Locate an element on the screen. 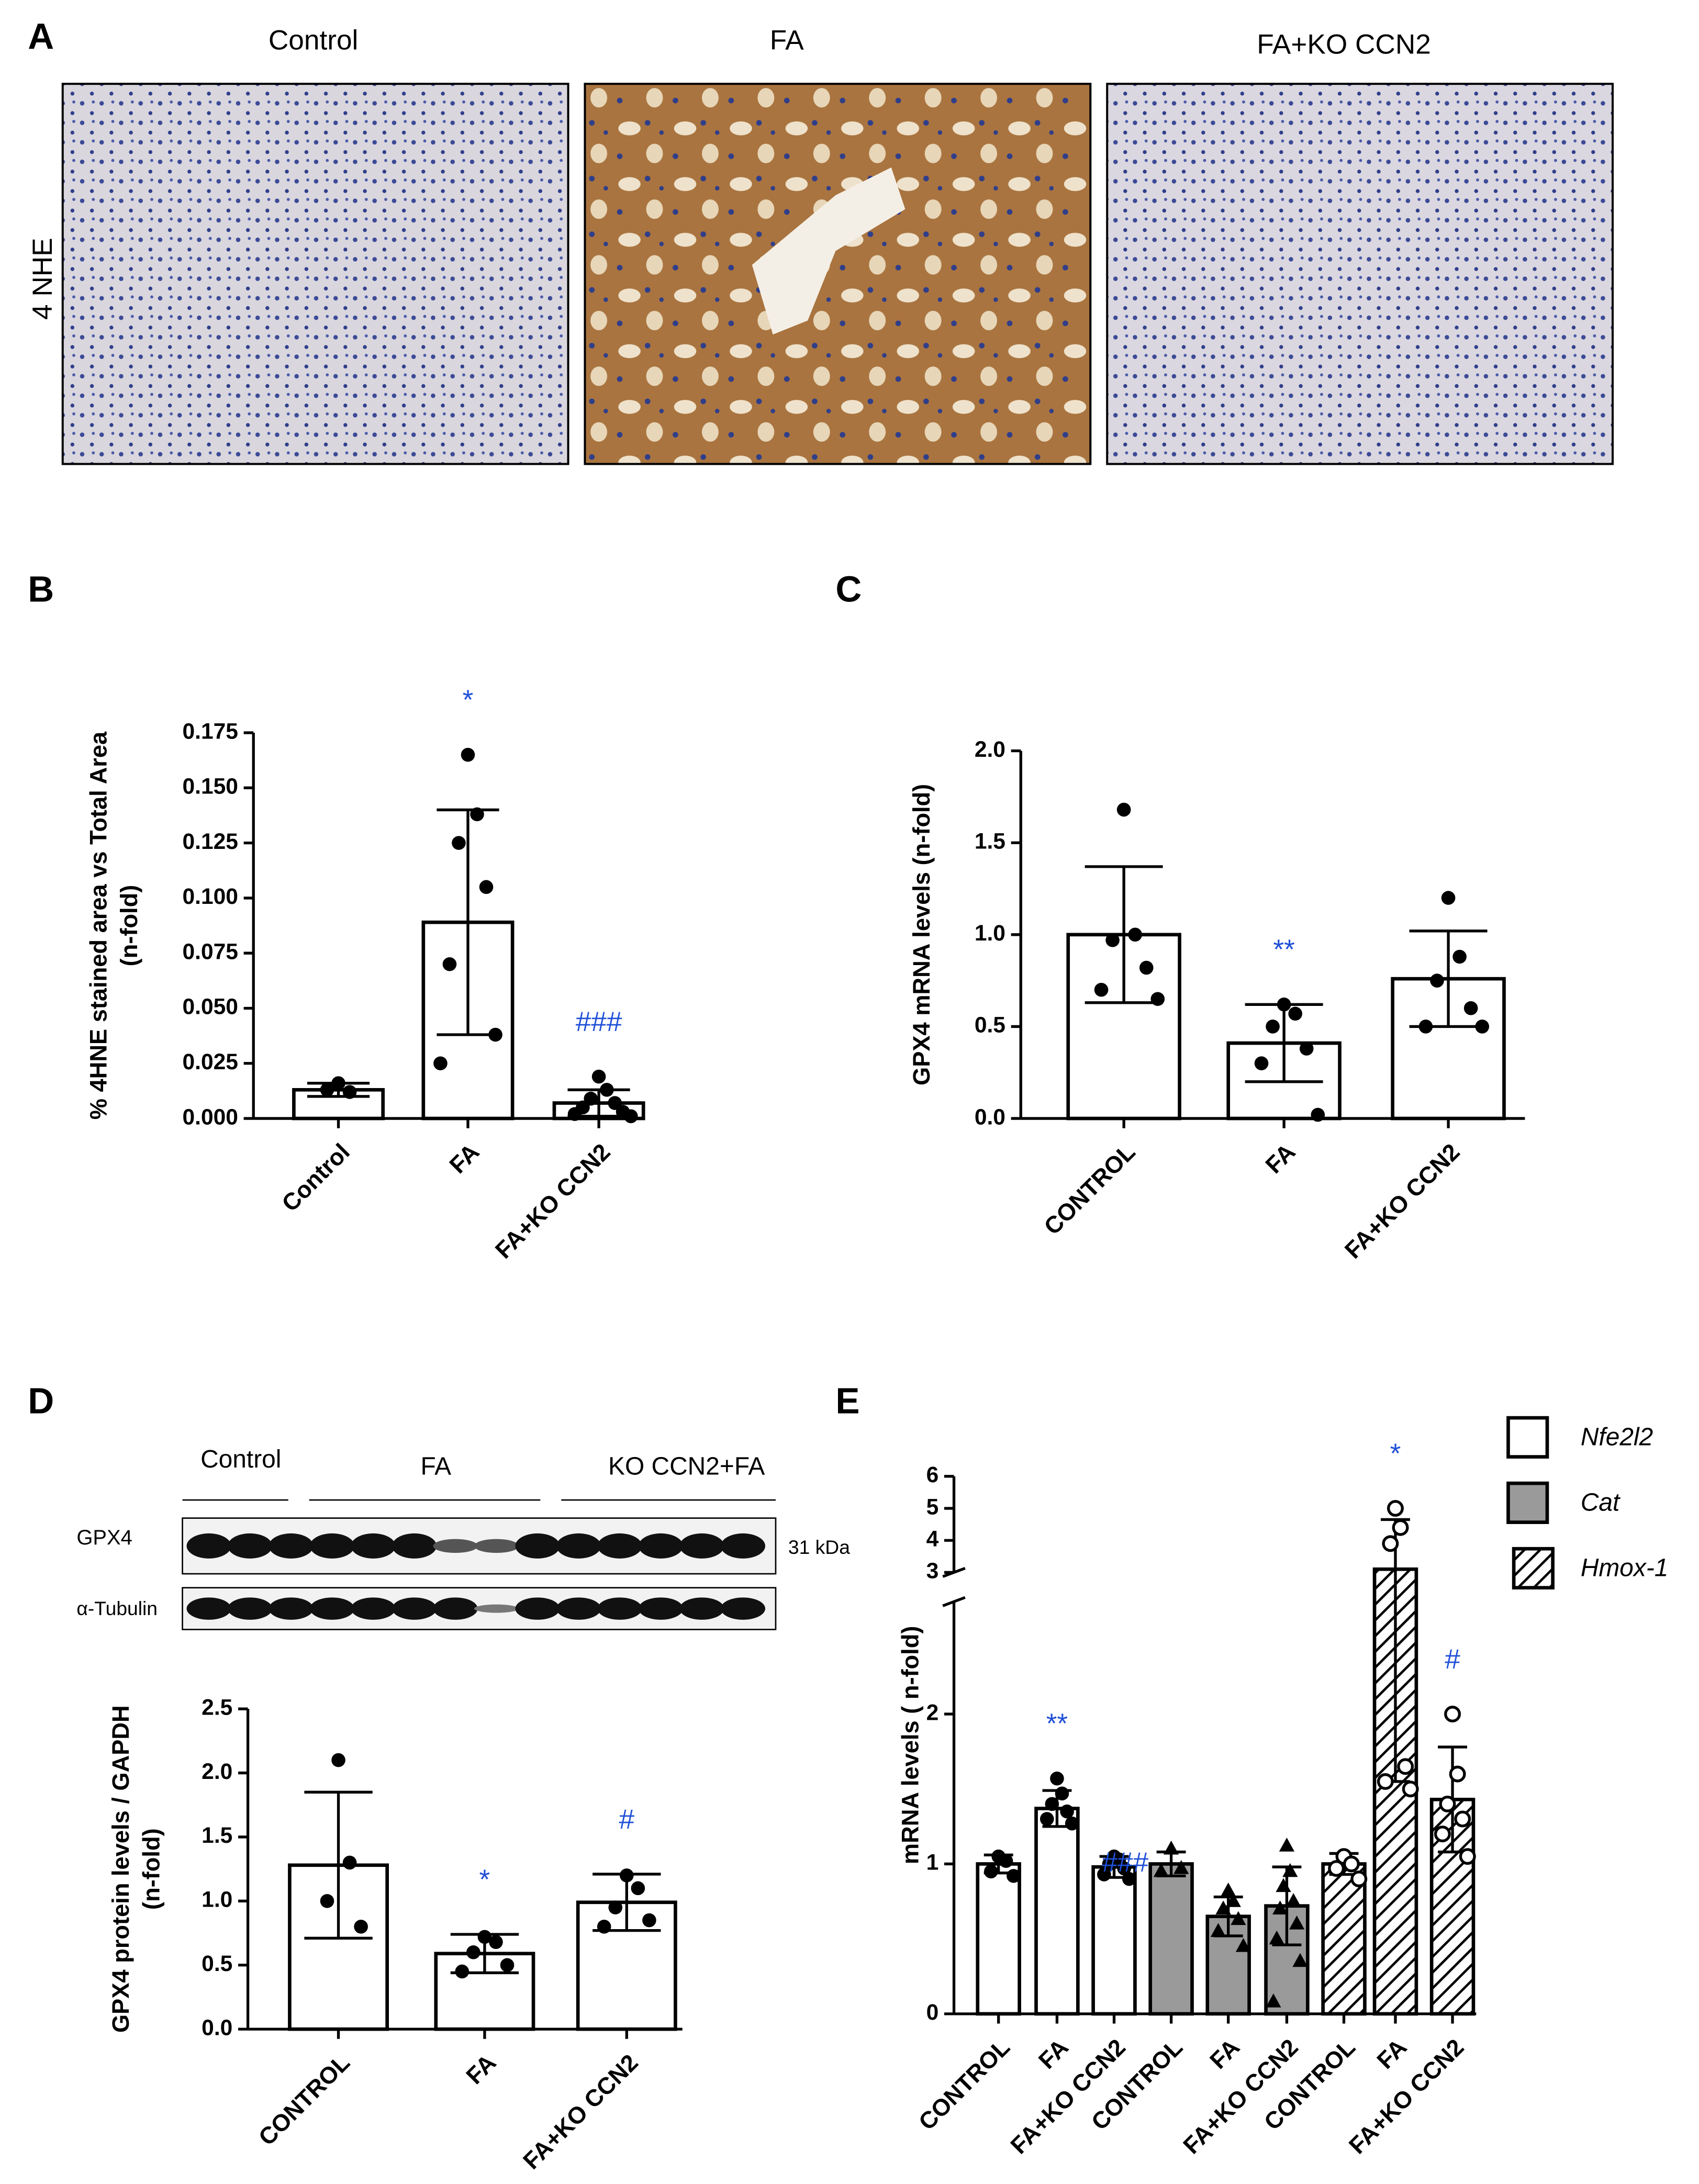  column-title: Control is located at coordinates (314, 40).